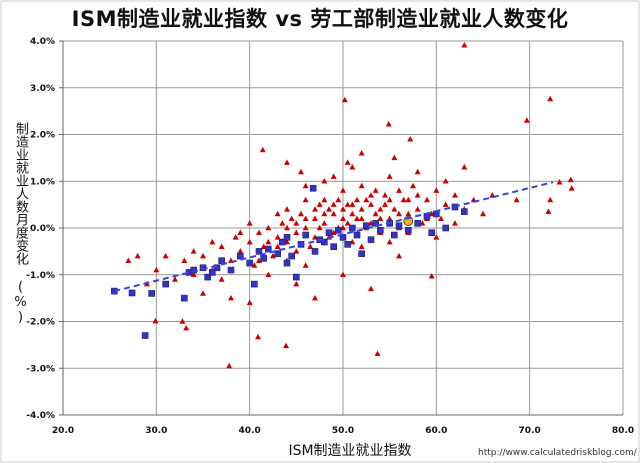  Describe the element at coordinates (320, 19) in the screenshot. I see `chart-title: ISM制造业就业指数 vs 劳工部制造业就业人数变化` at that location.